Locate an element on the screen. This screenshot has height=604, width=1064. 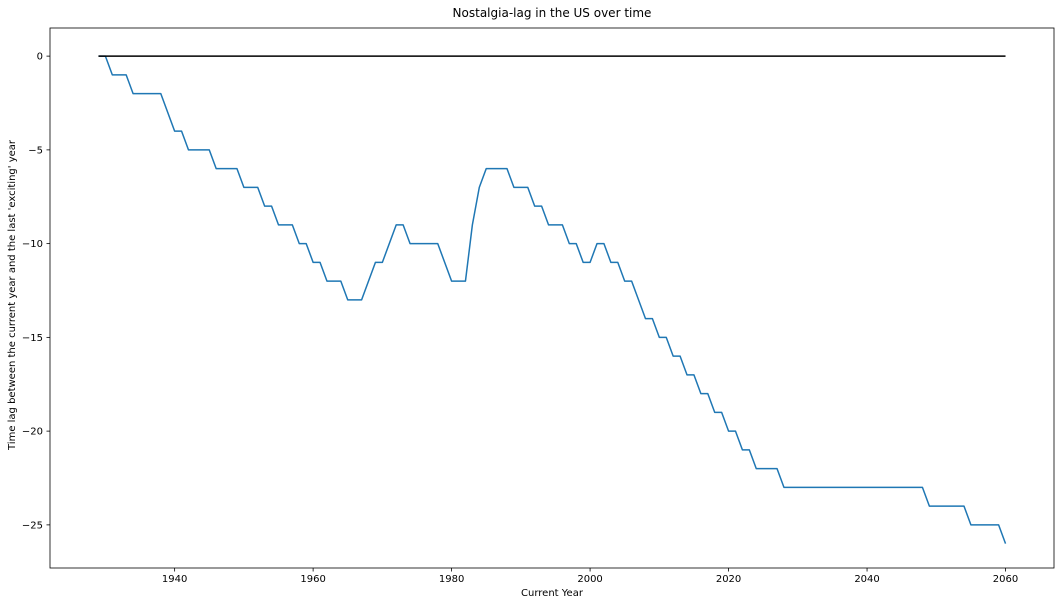
x-tick-label: 2000 is located at coordinates (589, 579).